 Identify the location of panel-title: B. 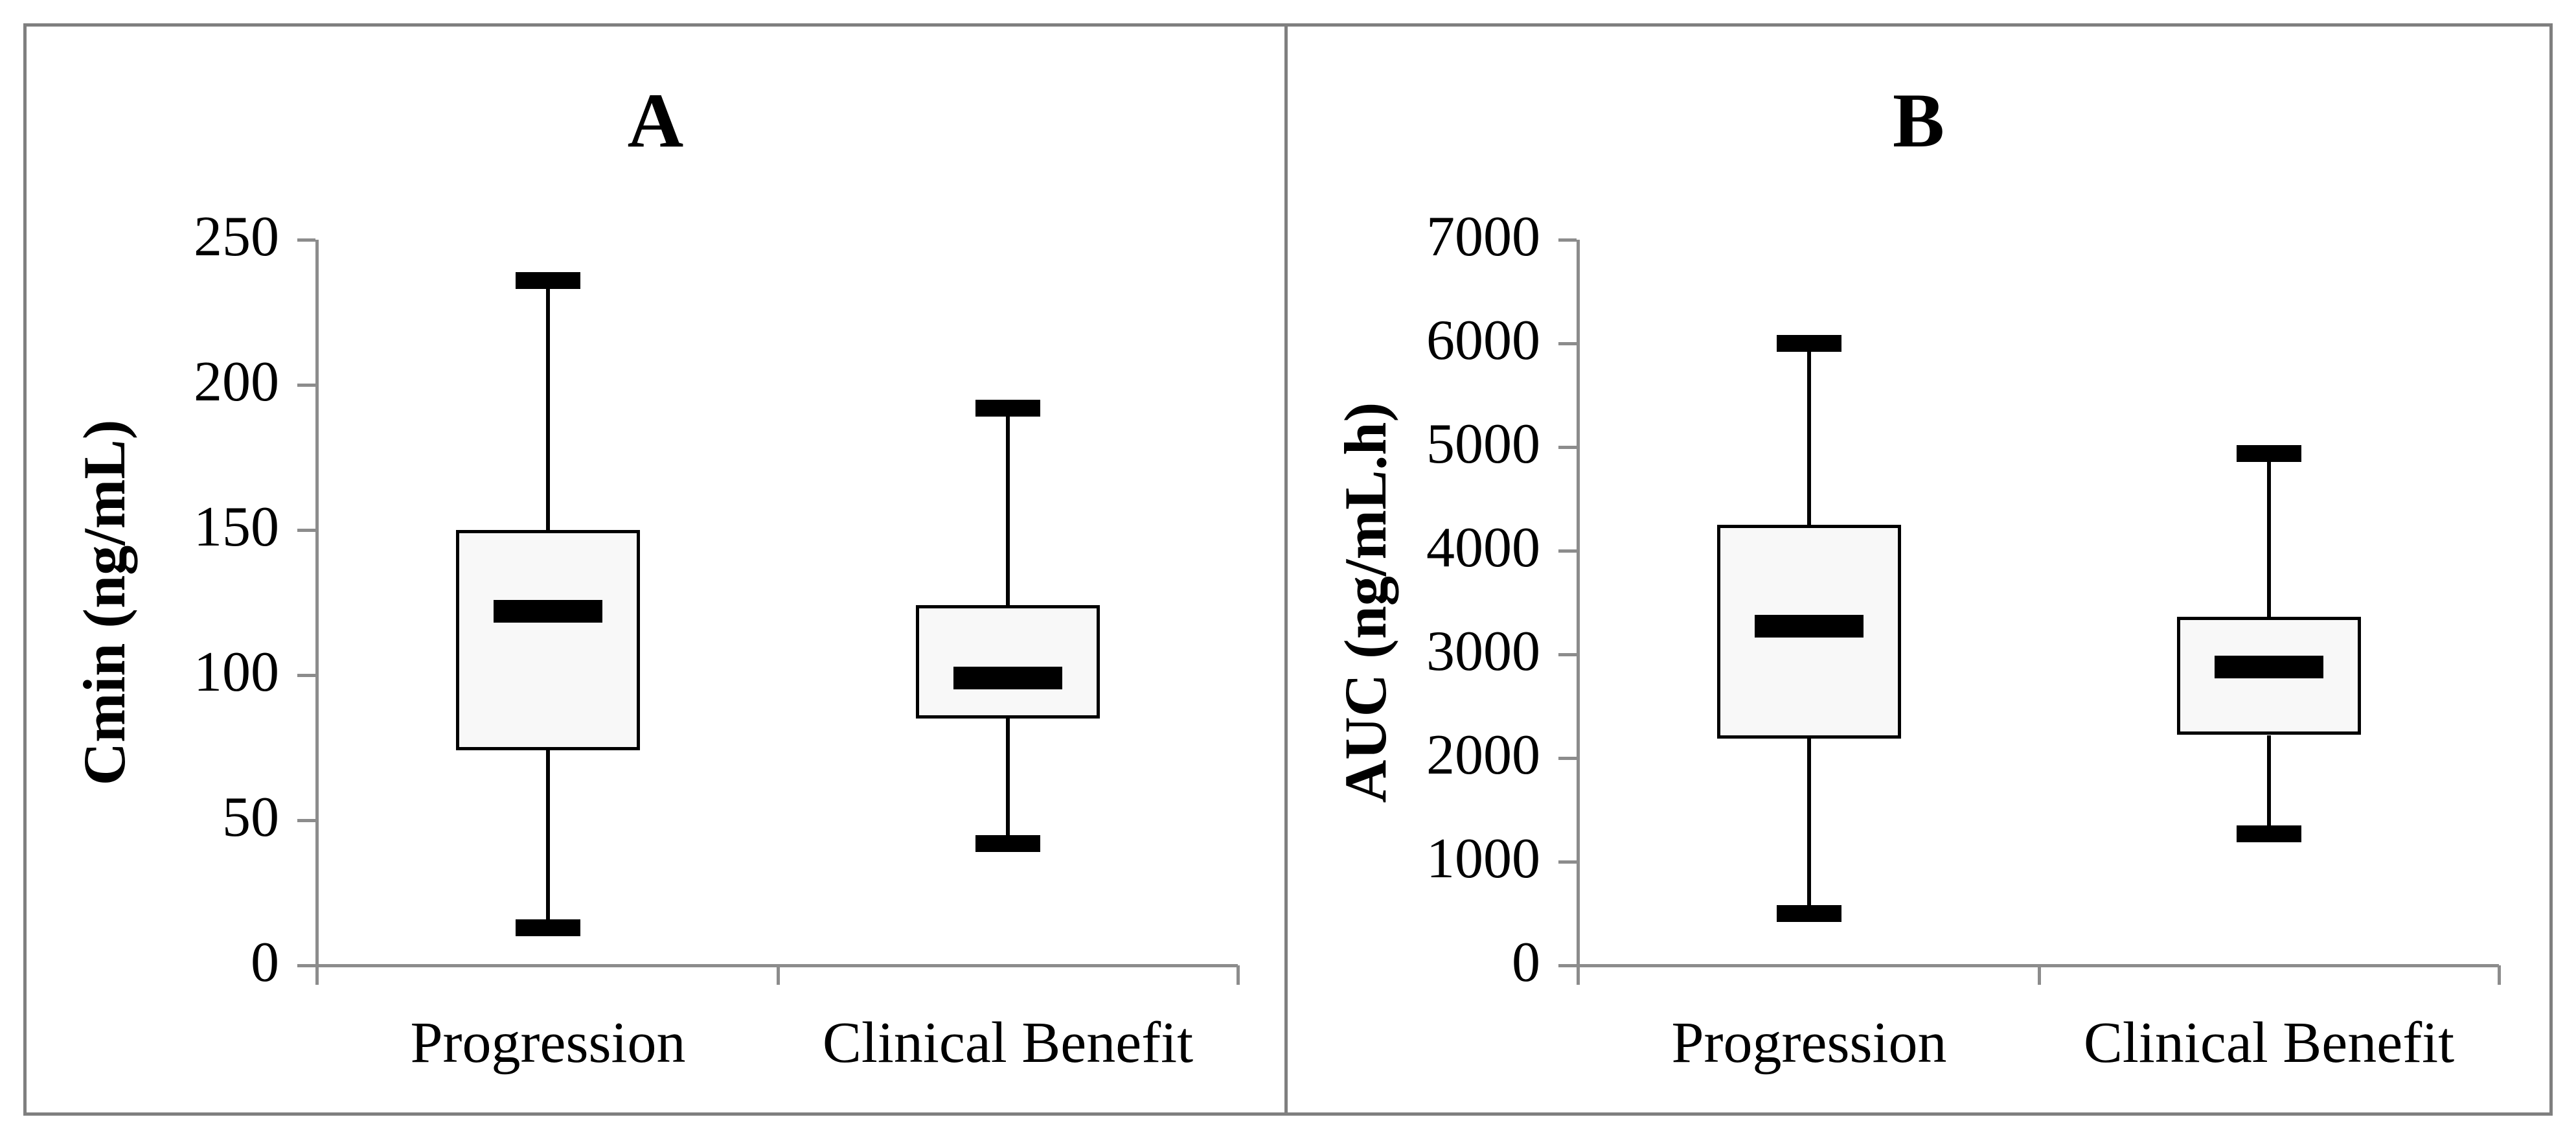
(1919, 120).